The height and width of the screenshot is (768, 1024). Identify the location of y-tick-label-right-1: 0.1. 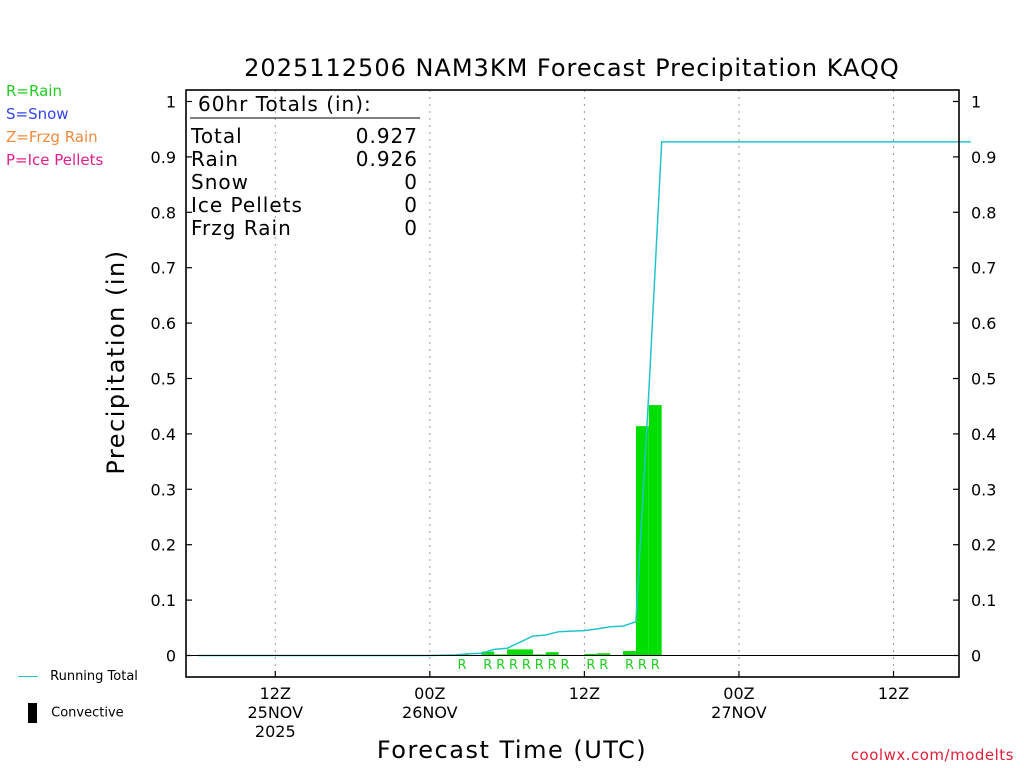
(983, 600).